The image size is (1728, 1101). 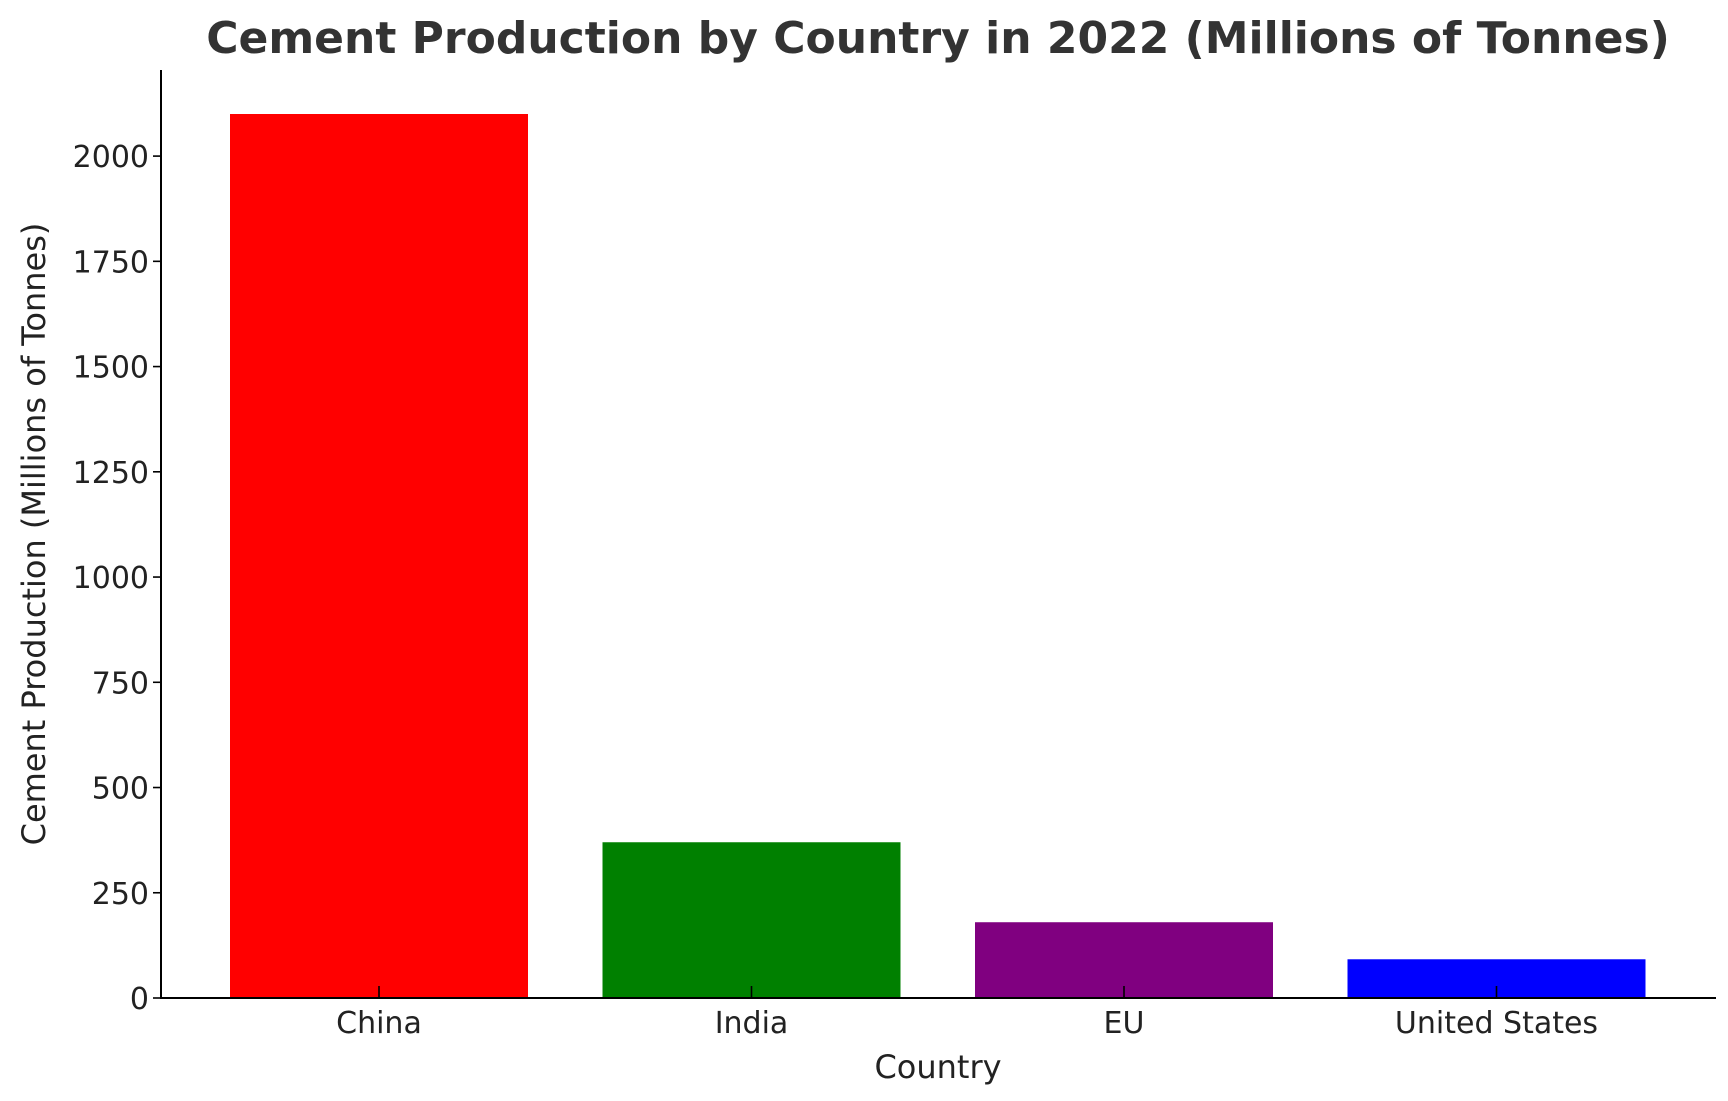 What do you see at coordinates (937, 1067) in the screenshot?
I see `x-axis-label: Country` at bounding box center [937, 1067].